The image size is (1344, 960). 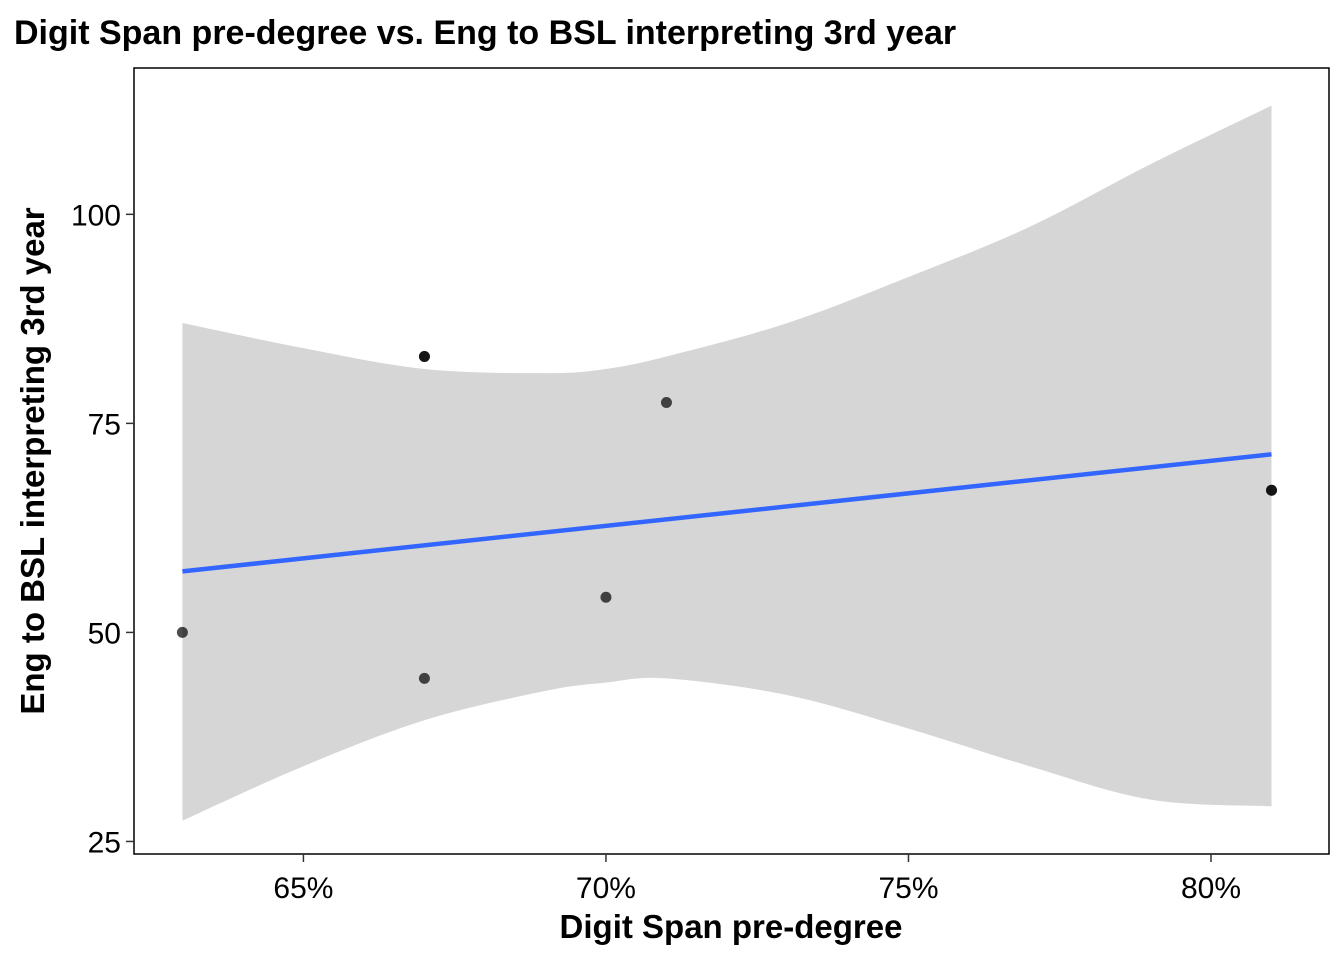 I want to click on x-tick-label: 75%, so click(x=908, y=888).